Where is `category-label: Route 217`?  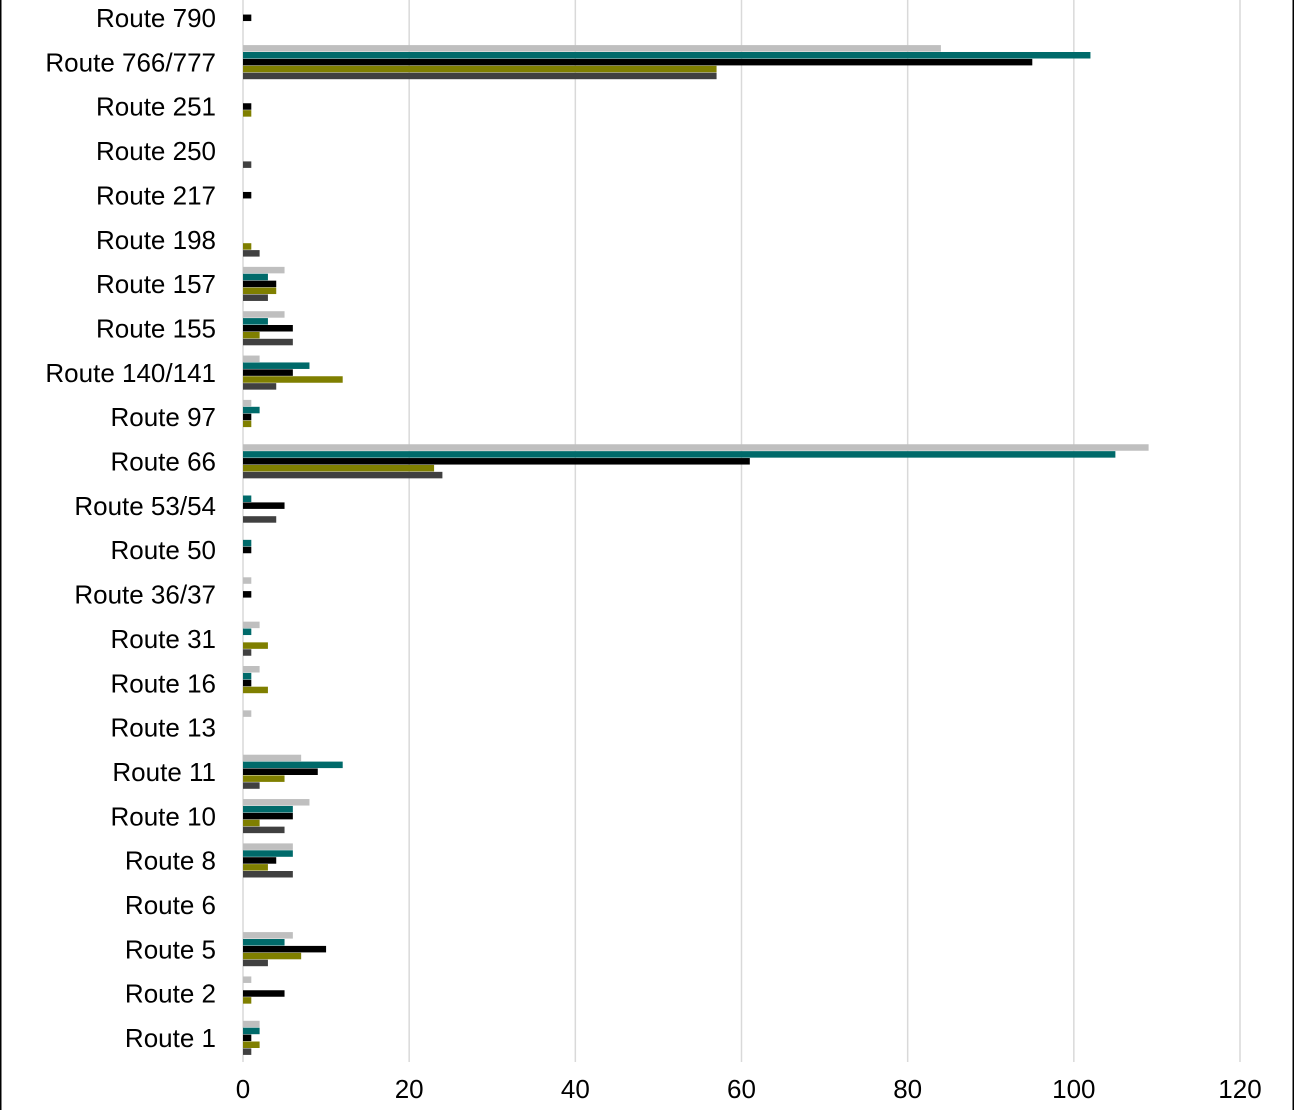
category-label: Route 217 is located at coordinates (156, 195).